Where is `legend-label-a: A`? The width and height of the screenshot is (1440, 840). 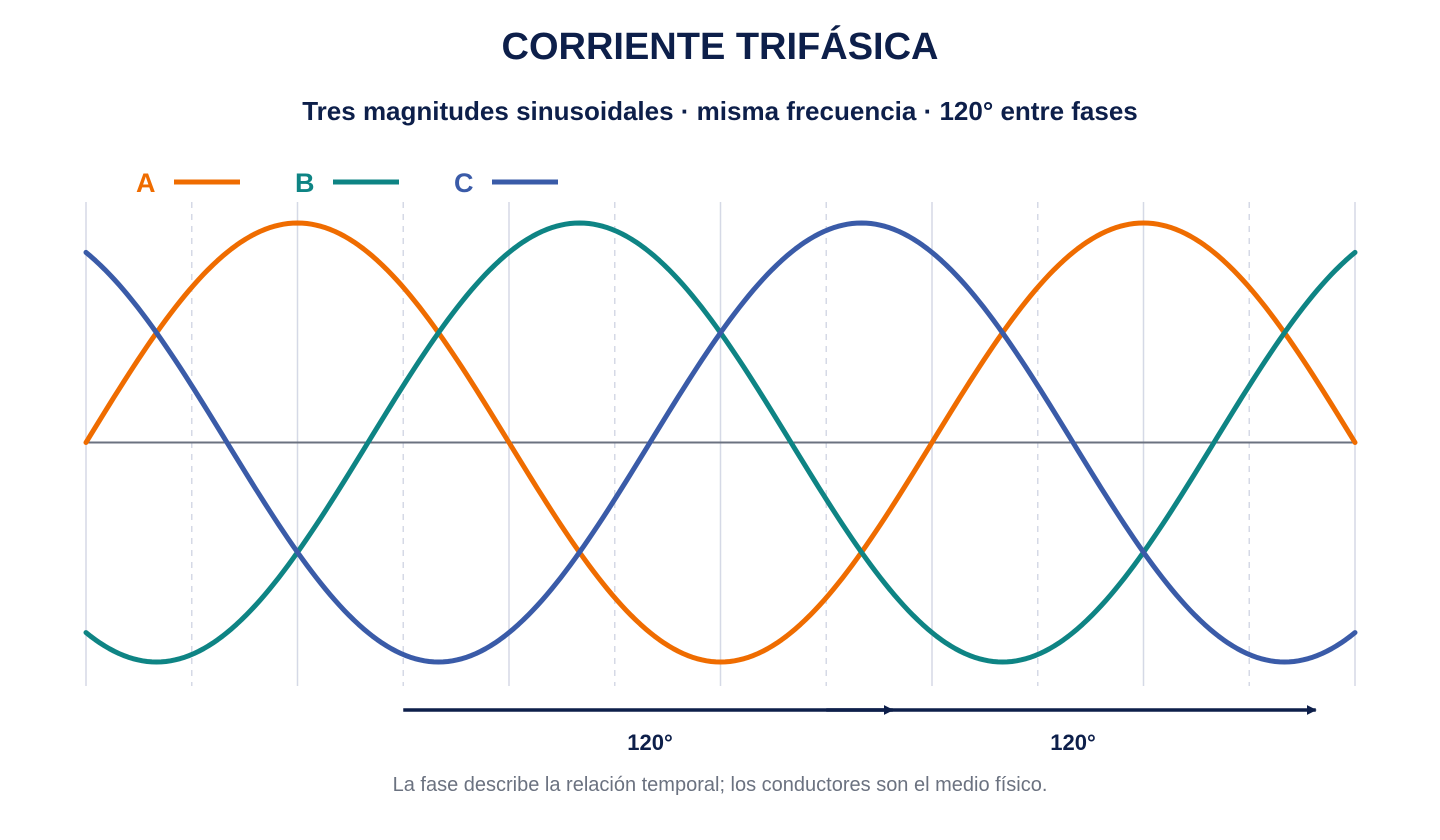
legend-label-a: A is located at coordinates (146, 183).